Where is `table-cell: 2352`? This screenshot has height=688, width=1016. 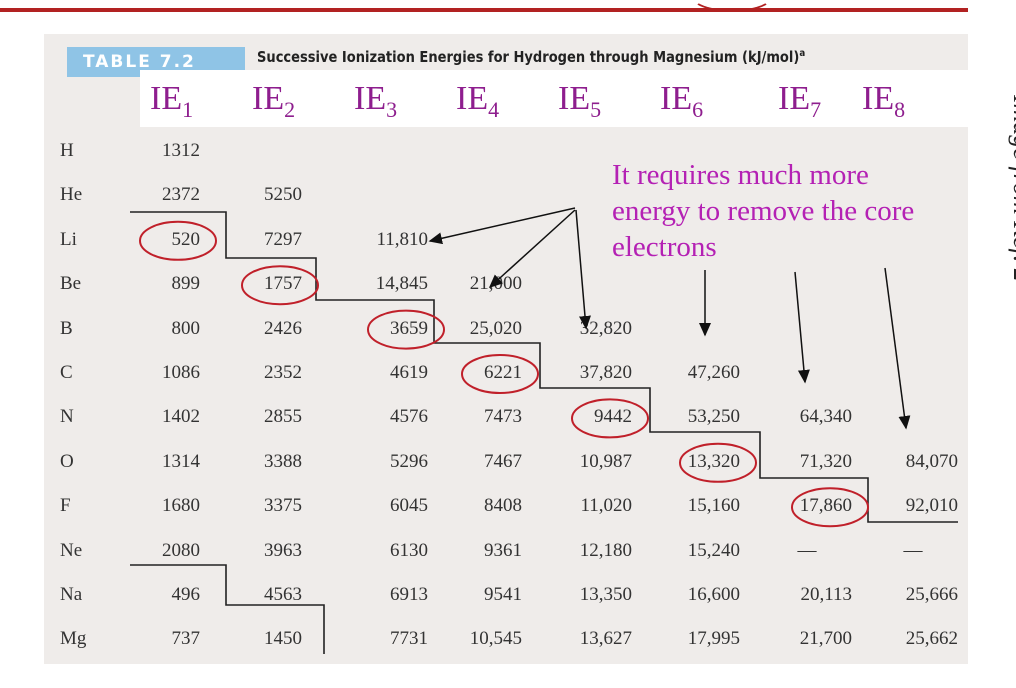
table-cell: 2352 is located at coordinates (283, 372).